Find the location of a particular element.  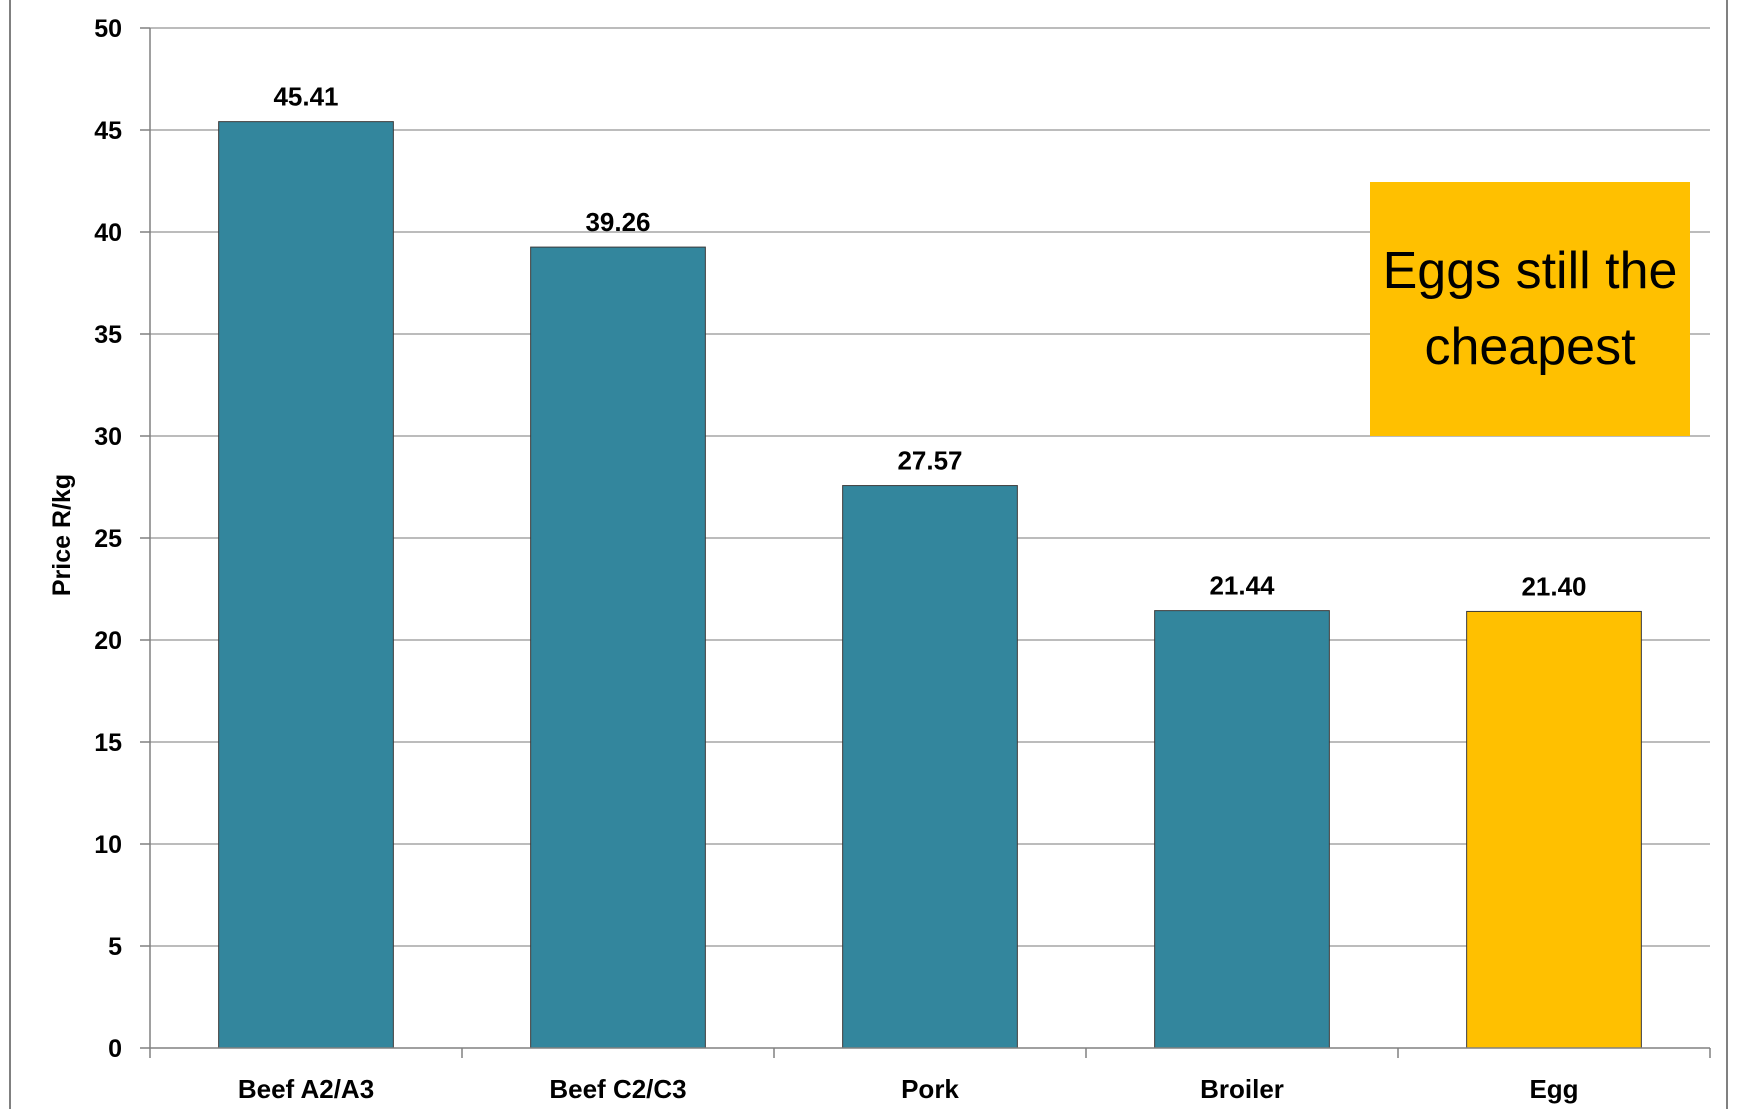

y-tick-label: 15 is located at coordinates (108, 743).